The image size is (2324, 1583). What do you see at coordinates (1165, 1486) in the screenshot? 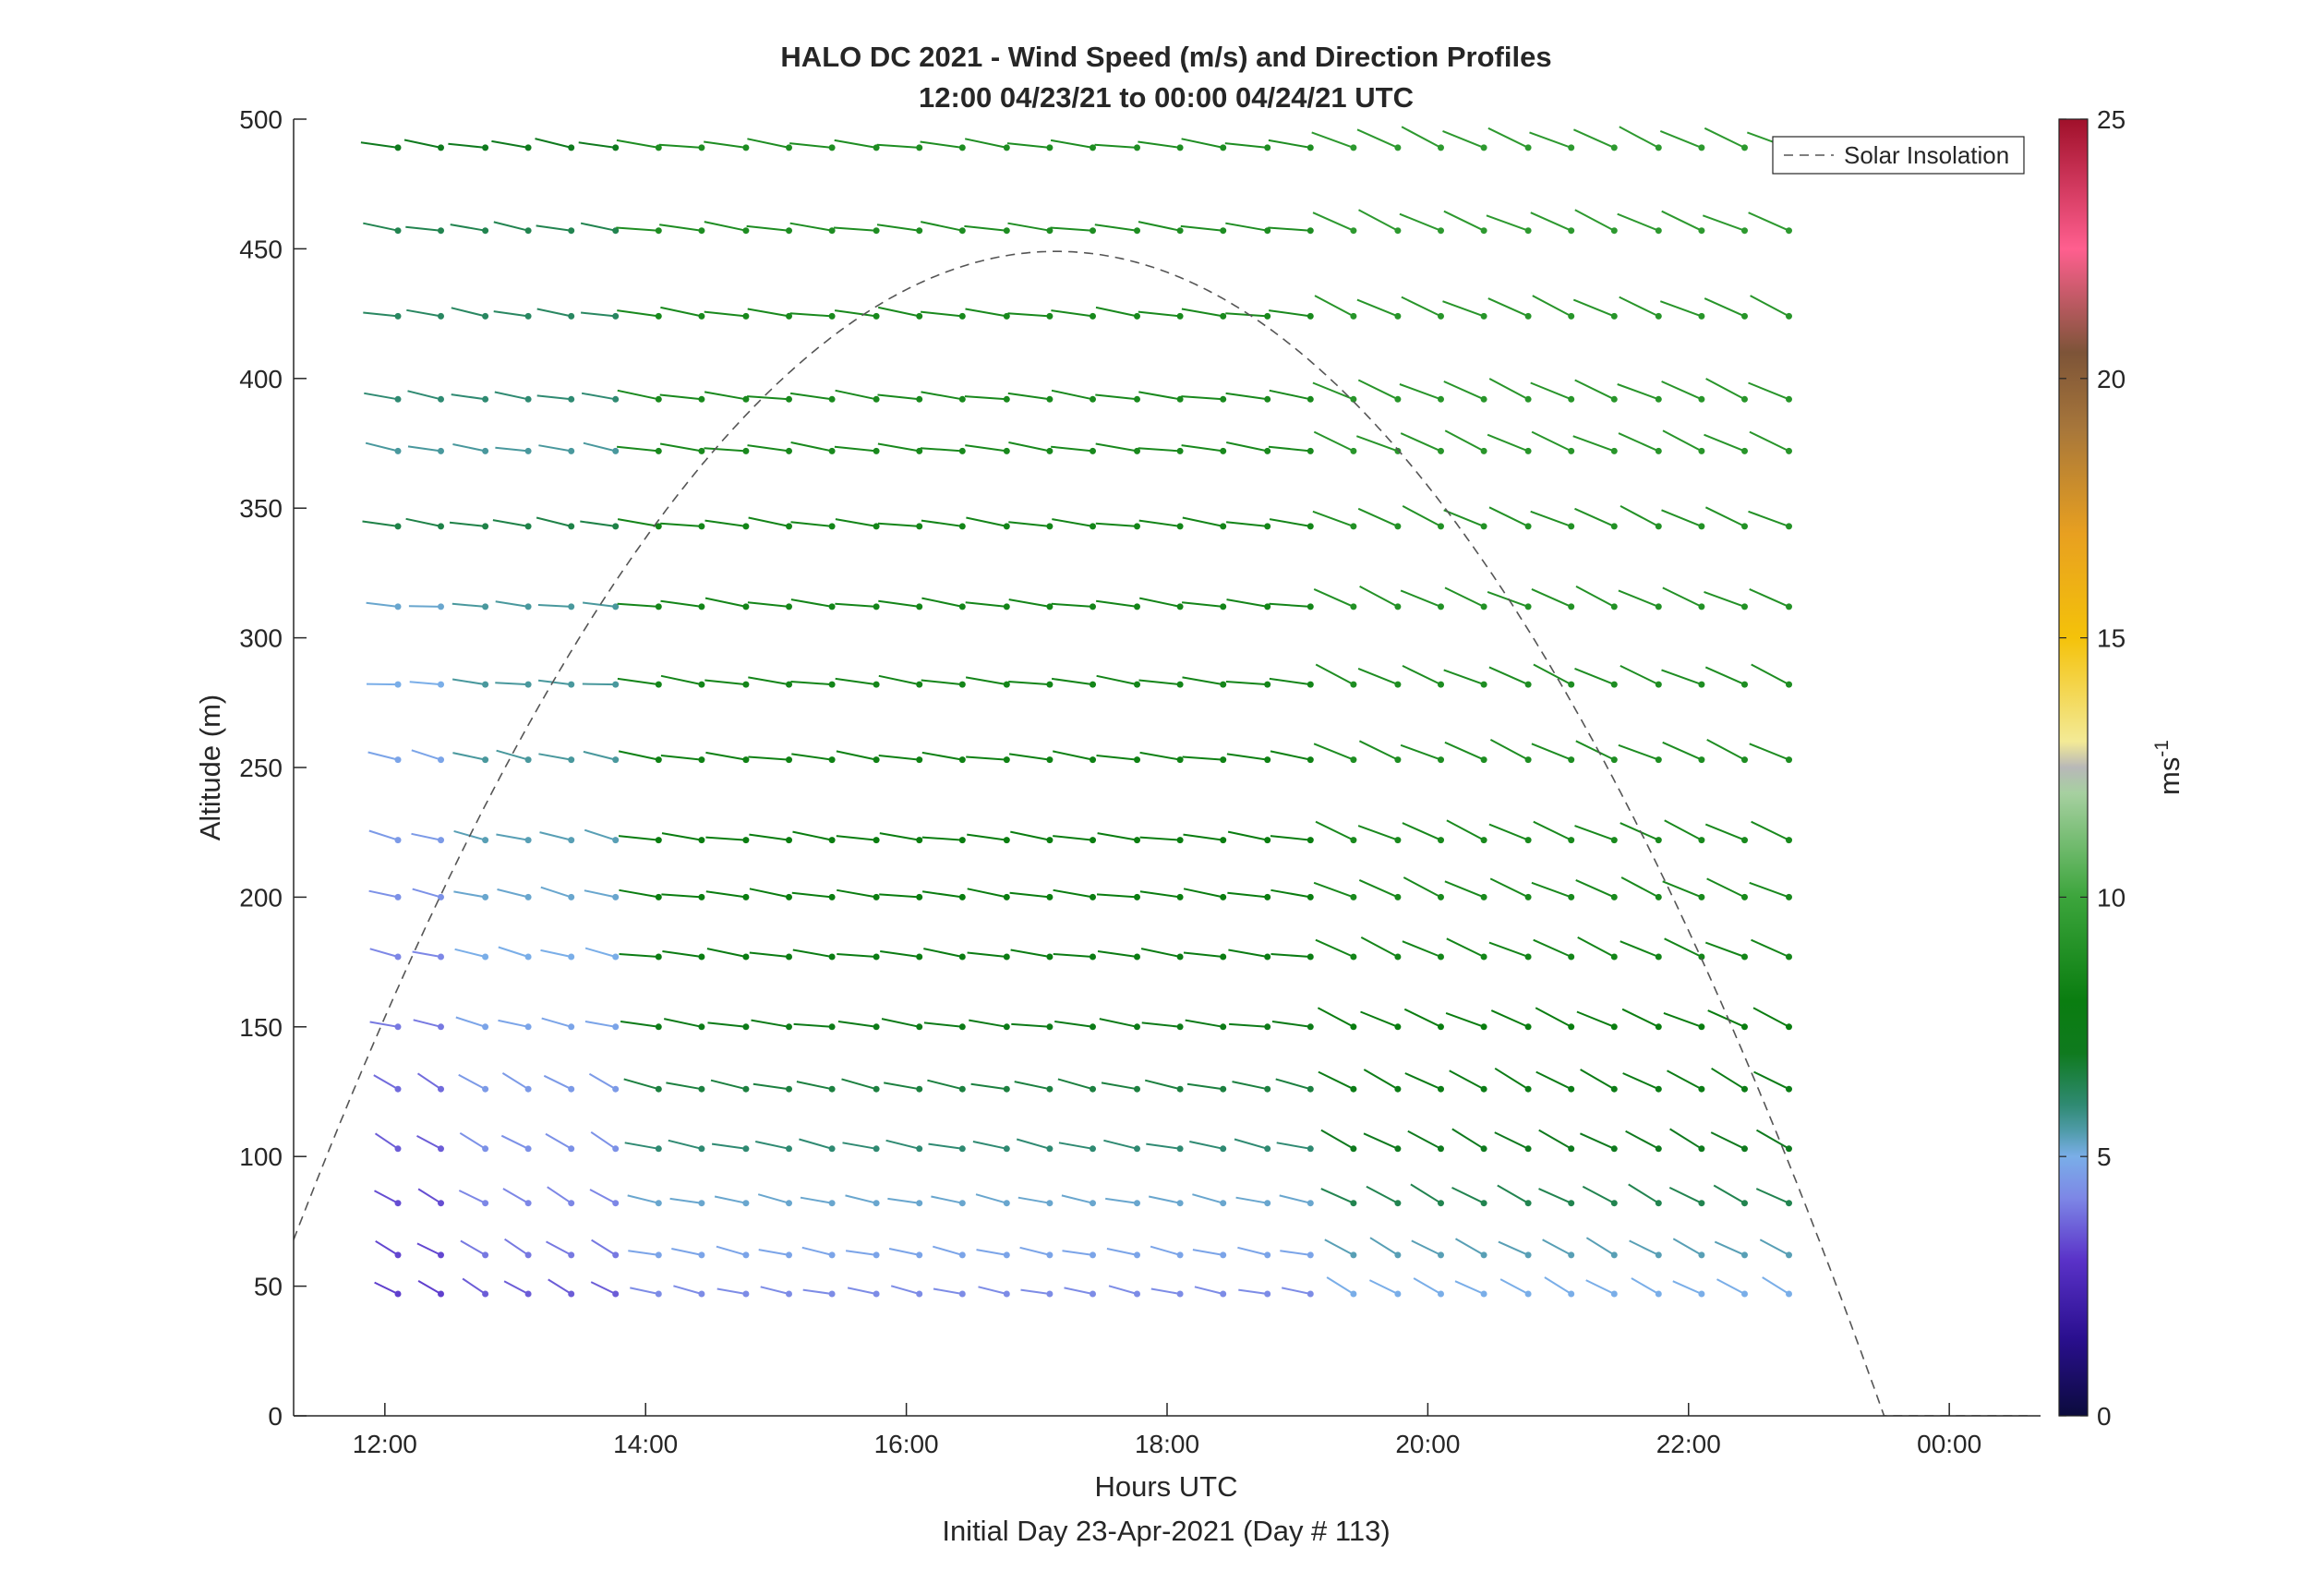
I see `x-axis-label: Hours UTC` at bounding box center [1165, 1486].